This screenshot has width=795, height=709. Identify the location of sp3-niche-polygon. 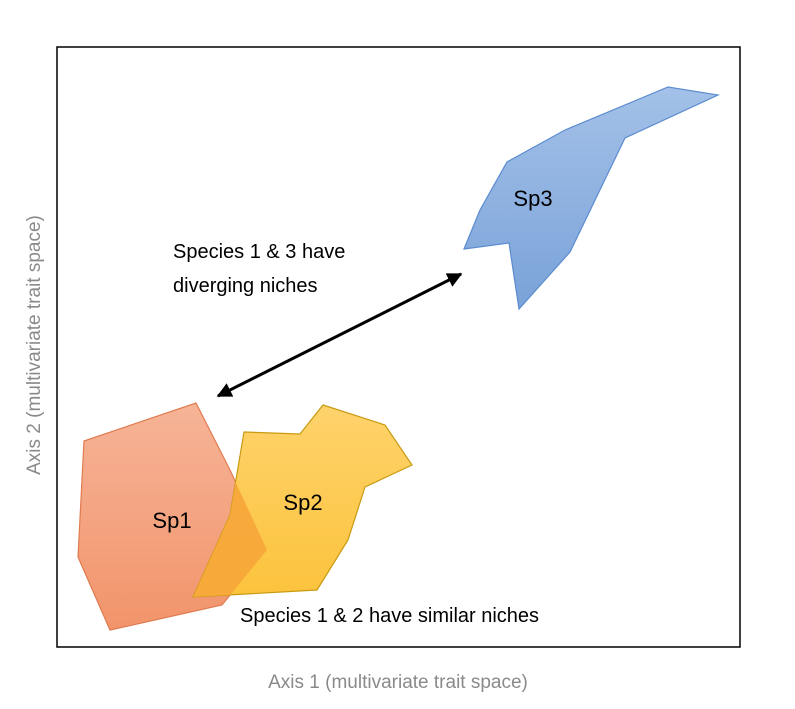
(592, 198).